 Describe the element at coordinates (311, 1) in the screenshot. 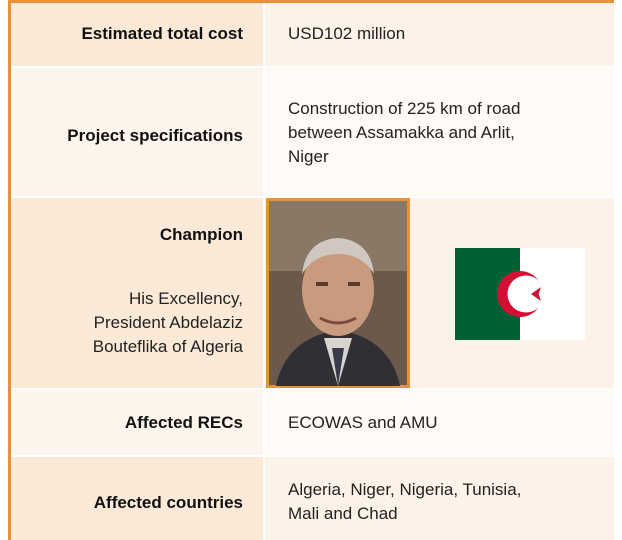

I see `top-border` at that location.